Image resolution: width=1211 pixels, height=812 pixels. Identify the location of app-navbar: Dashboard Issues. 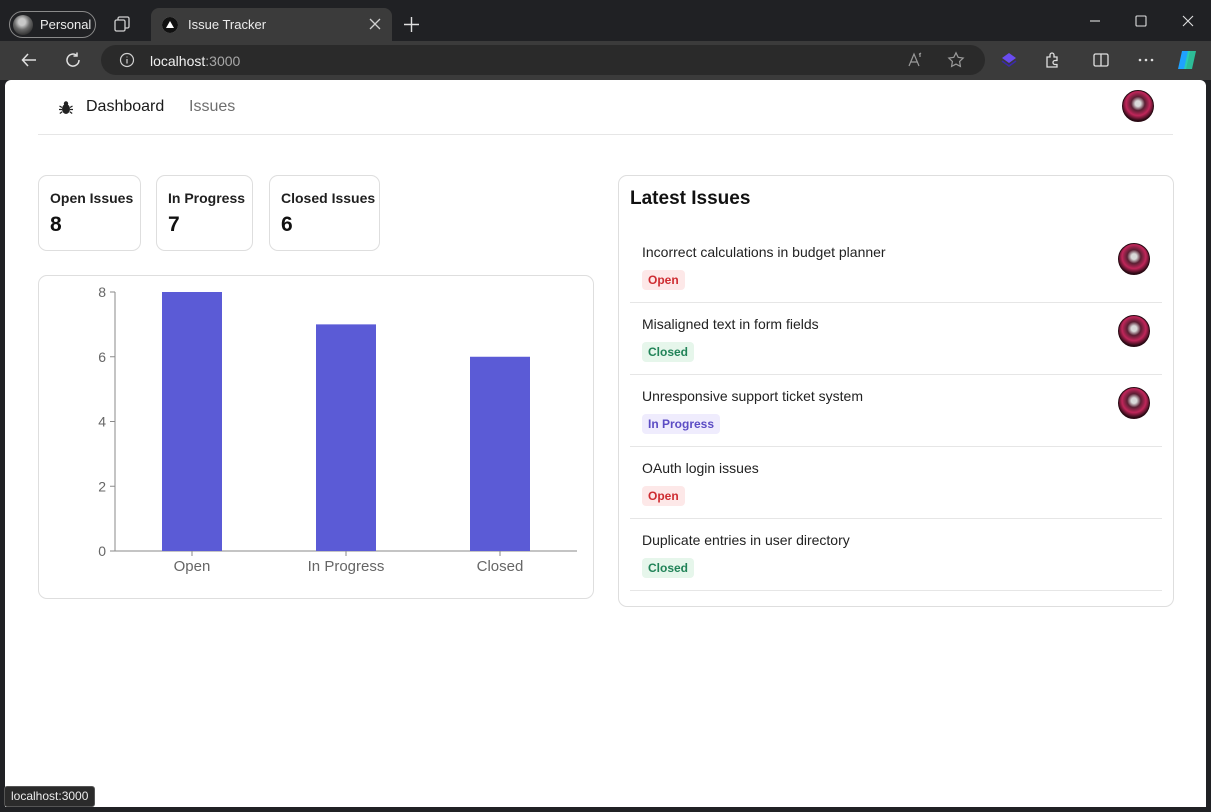
(605, 107).